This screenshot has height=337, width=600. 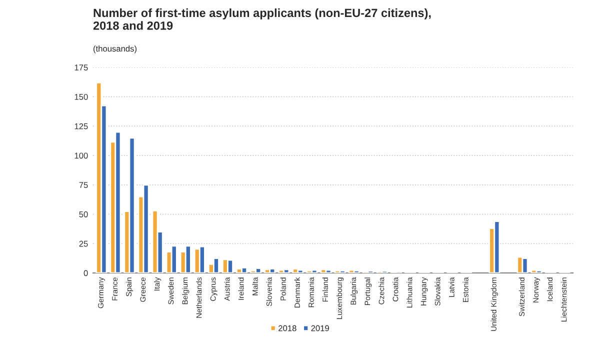 What do you see at coordinates (262, 19) in the screenshot?
I see `chart-title: Number of first-time asylum applicants (non-EU-27 citizens), 2018 and 2019` at bounding box center [262, 19].